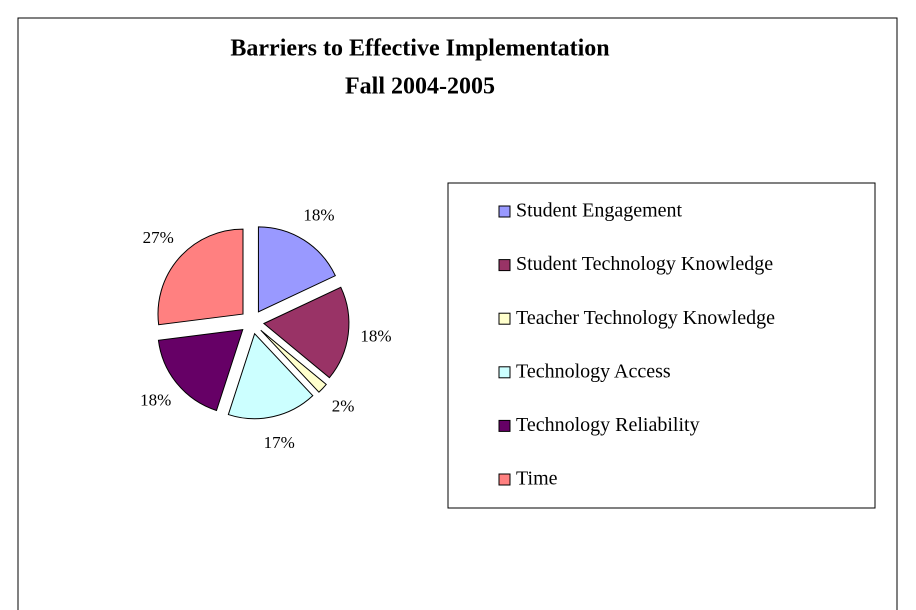 The width and height of the screenshot is (916, 610). Describe the element at coordinates (420, 87) in the screenshot. I see `chart-subtitle: Fall 2004-2005` at that location.